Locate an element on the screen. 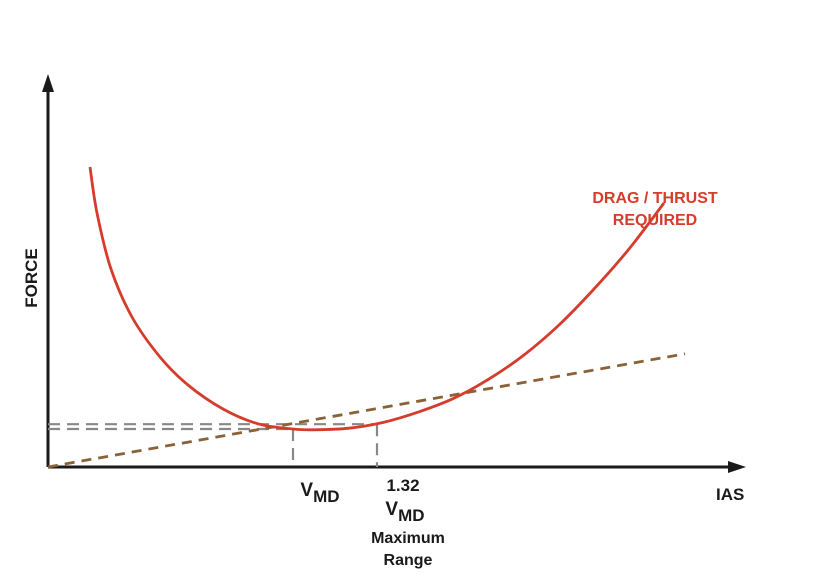  y-axis-label: FORCE is located at coordinates (31, 278).